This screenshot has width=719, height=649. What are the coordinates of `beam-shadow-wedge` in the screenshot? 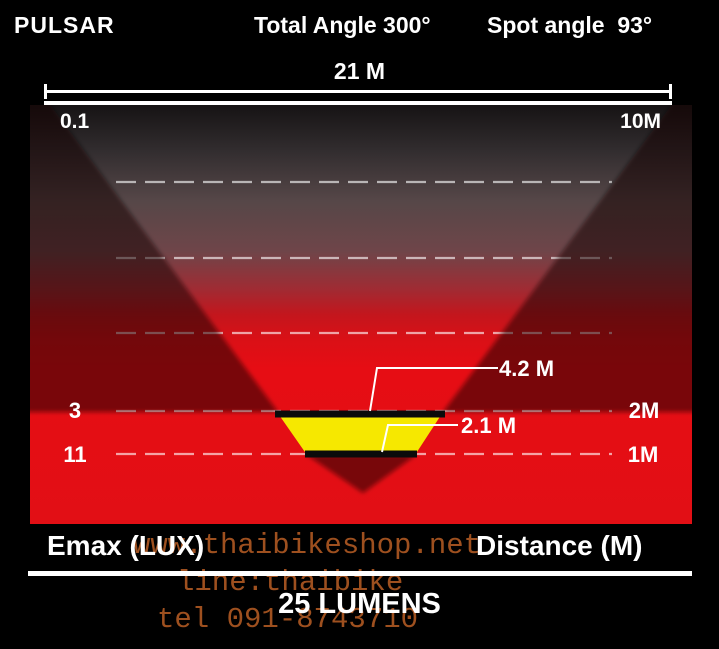 It's located at (361, 474).